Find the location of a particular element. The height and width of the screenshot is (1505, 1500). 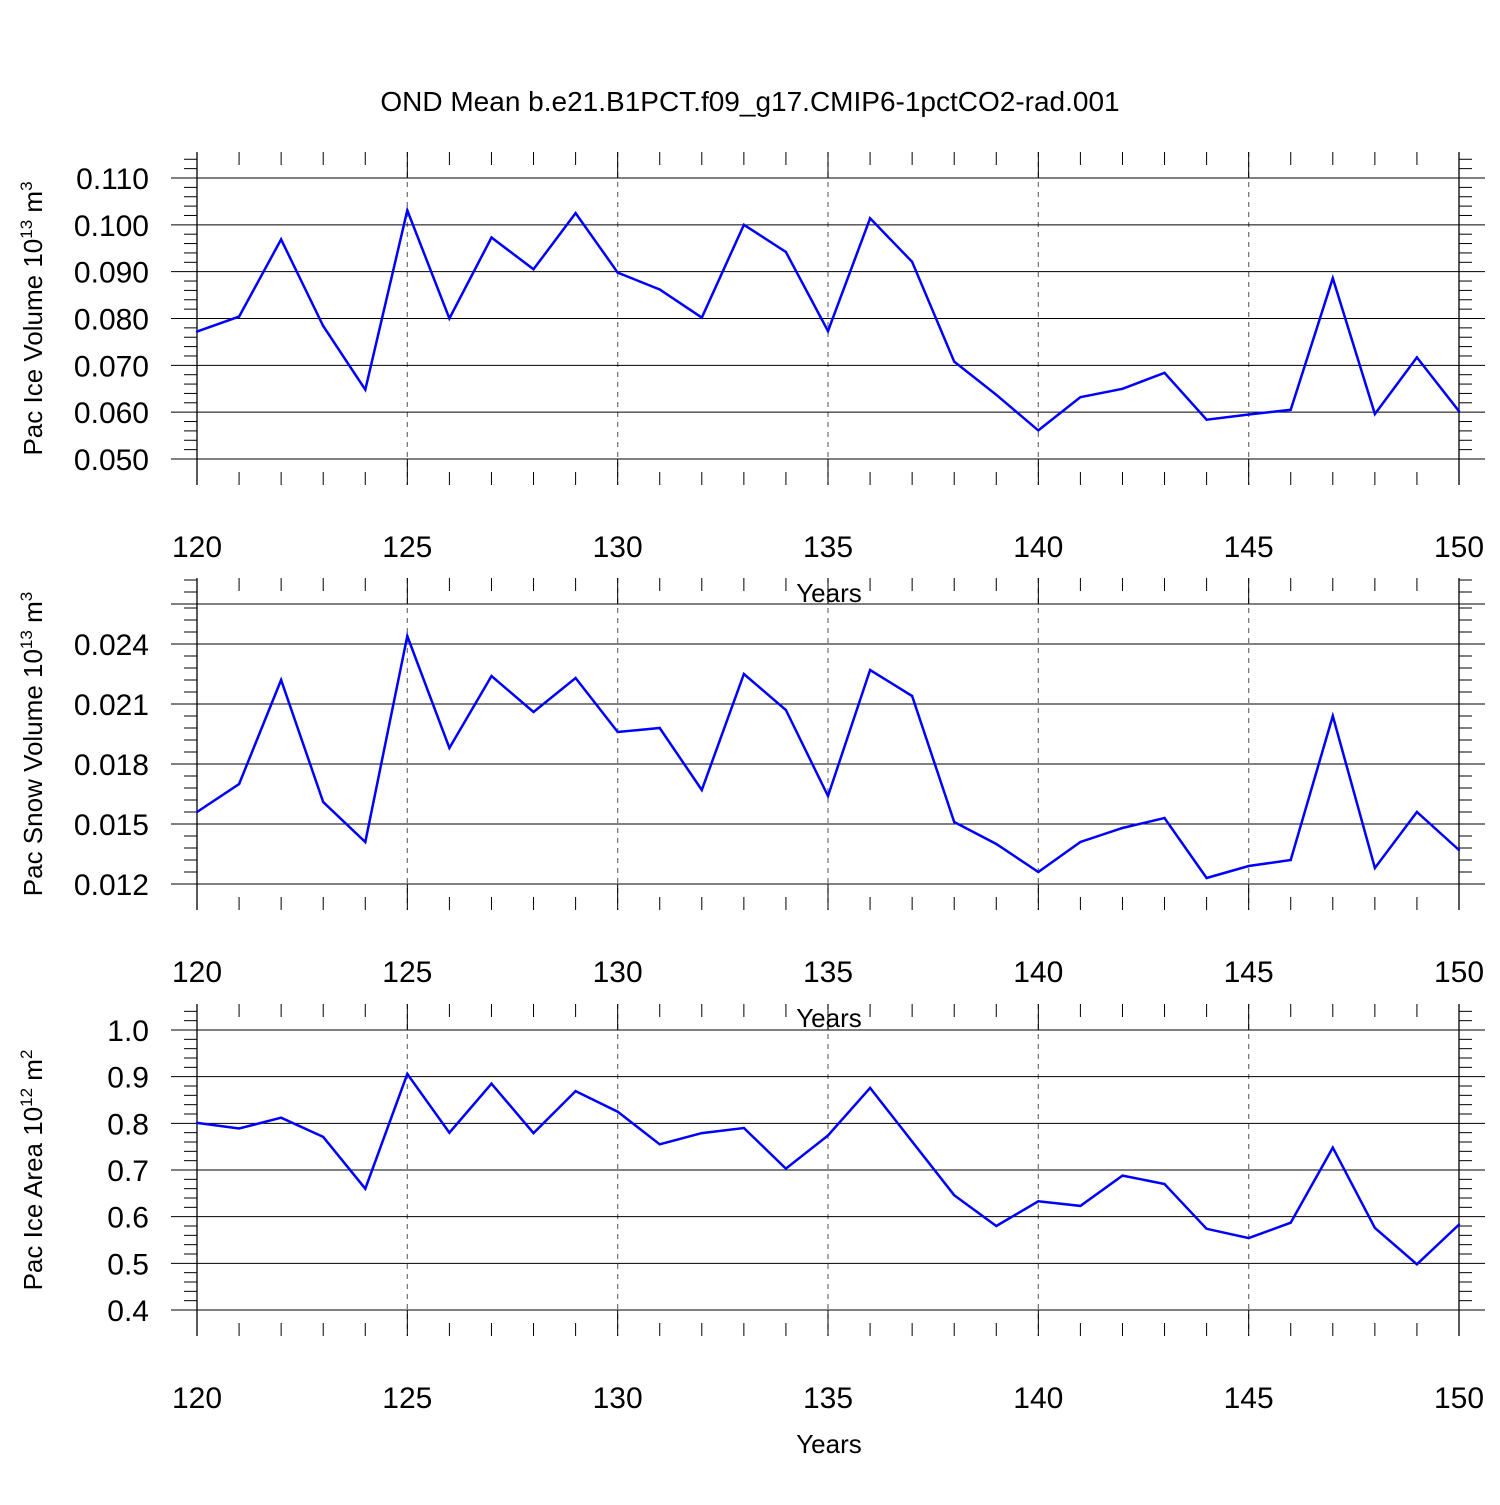

y-tick-label: 0.8 is located at coordinates (128, 1124).